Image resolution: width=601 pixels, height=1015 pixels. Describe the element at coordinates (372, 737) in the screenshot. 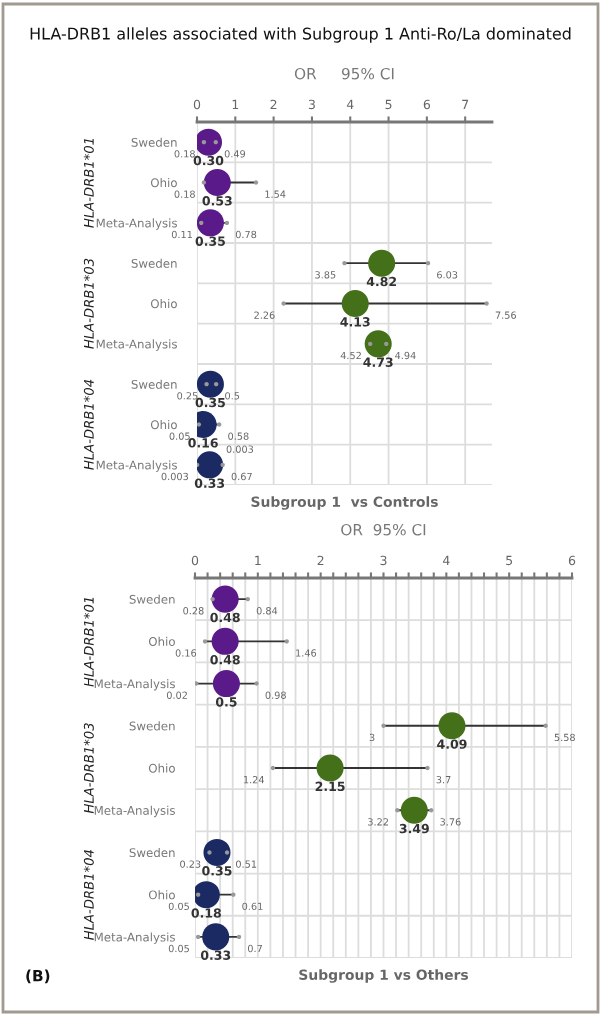

I see `data-label: 3` at that location.